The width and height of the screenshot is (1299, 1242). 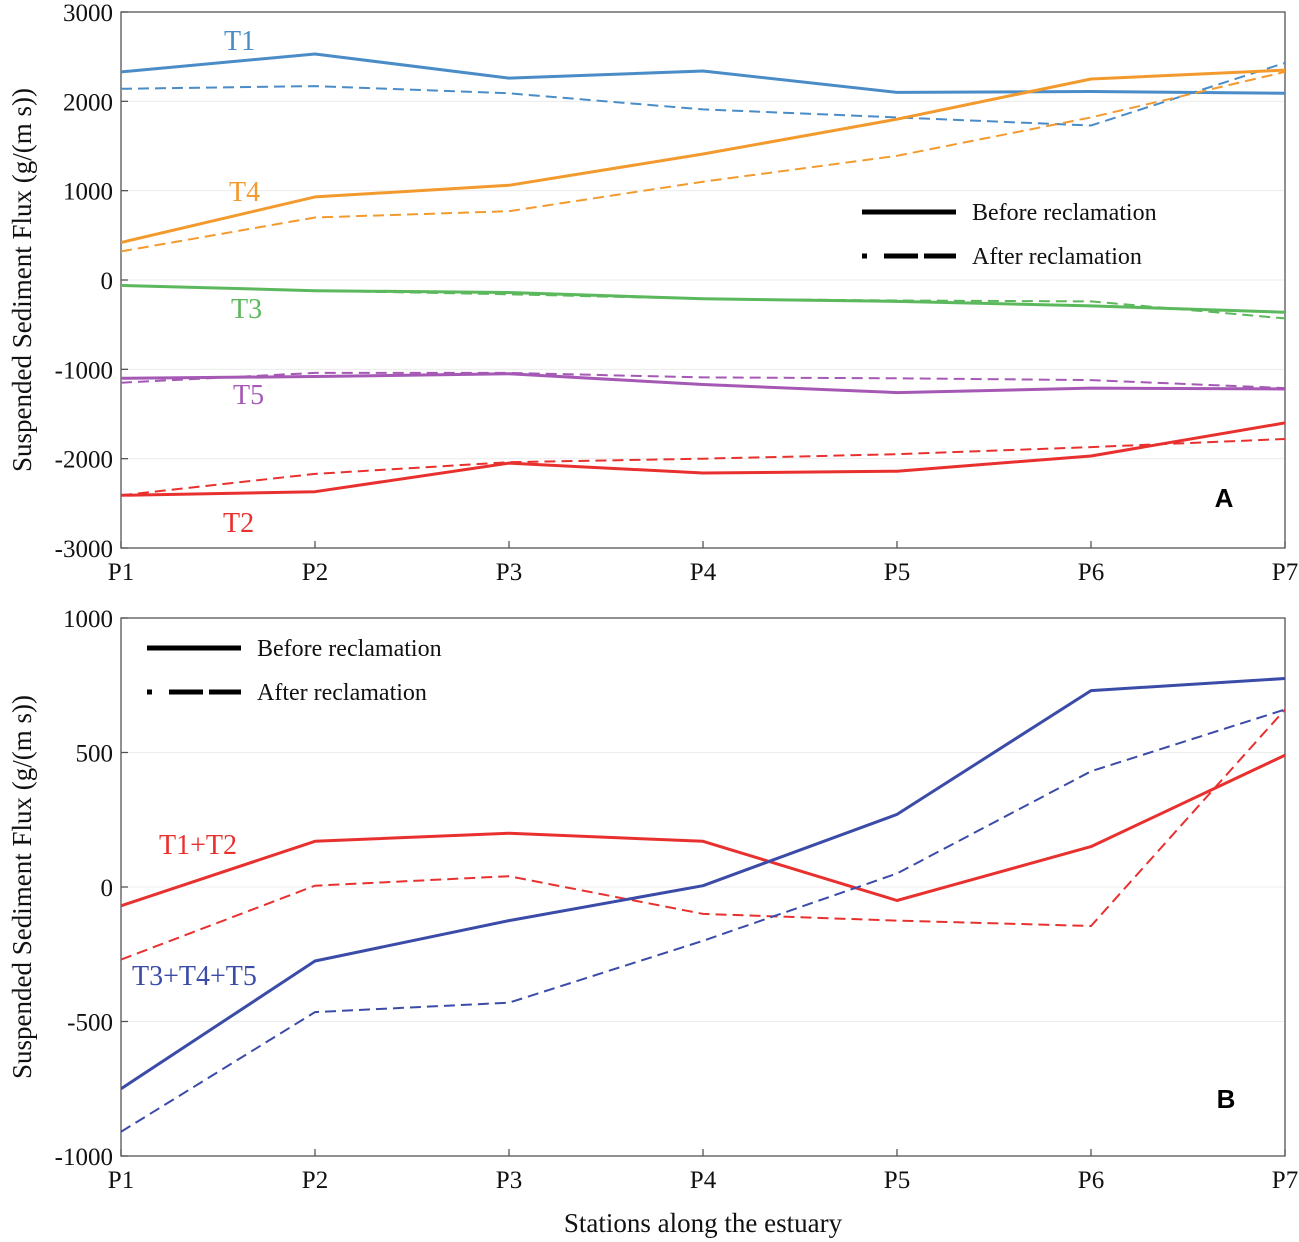 I want to click on panel-a-t4-after-line, so click(x=703, y=161).